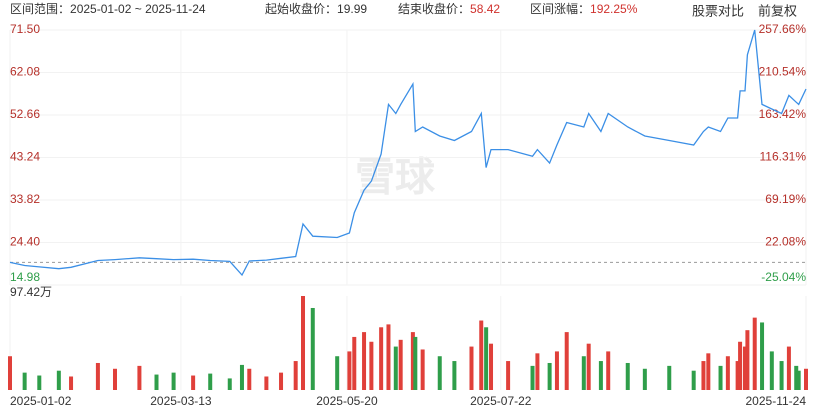 This screenshot has height=416, width=813. What do you see at coordinates (776, 401) in the screenshot?
I see `x-tick-label: 2025-11-24` at bounding box center [776, 401].